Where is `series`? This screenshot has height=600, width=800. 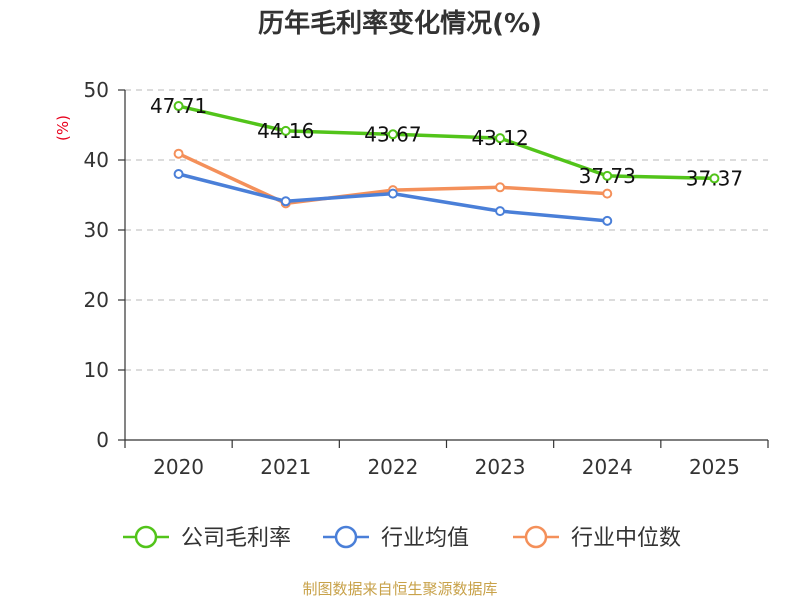 series is located at coordinates (446, 163).